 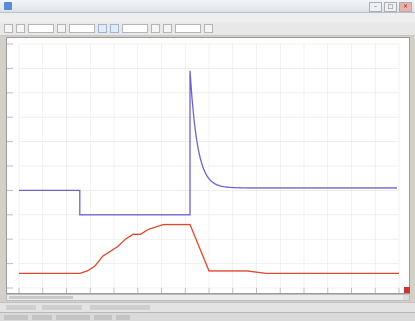 I want to click on close-button: ×, so click(x=405, y=7).